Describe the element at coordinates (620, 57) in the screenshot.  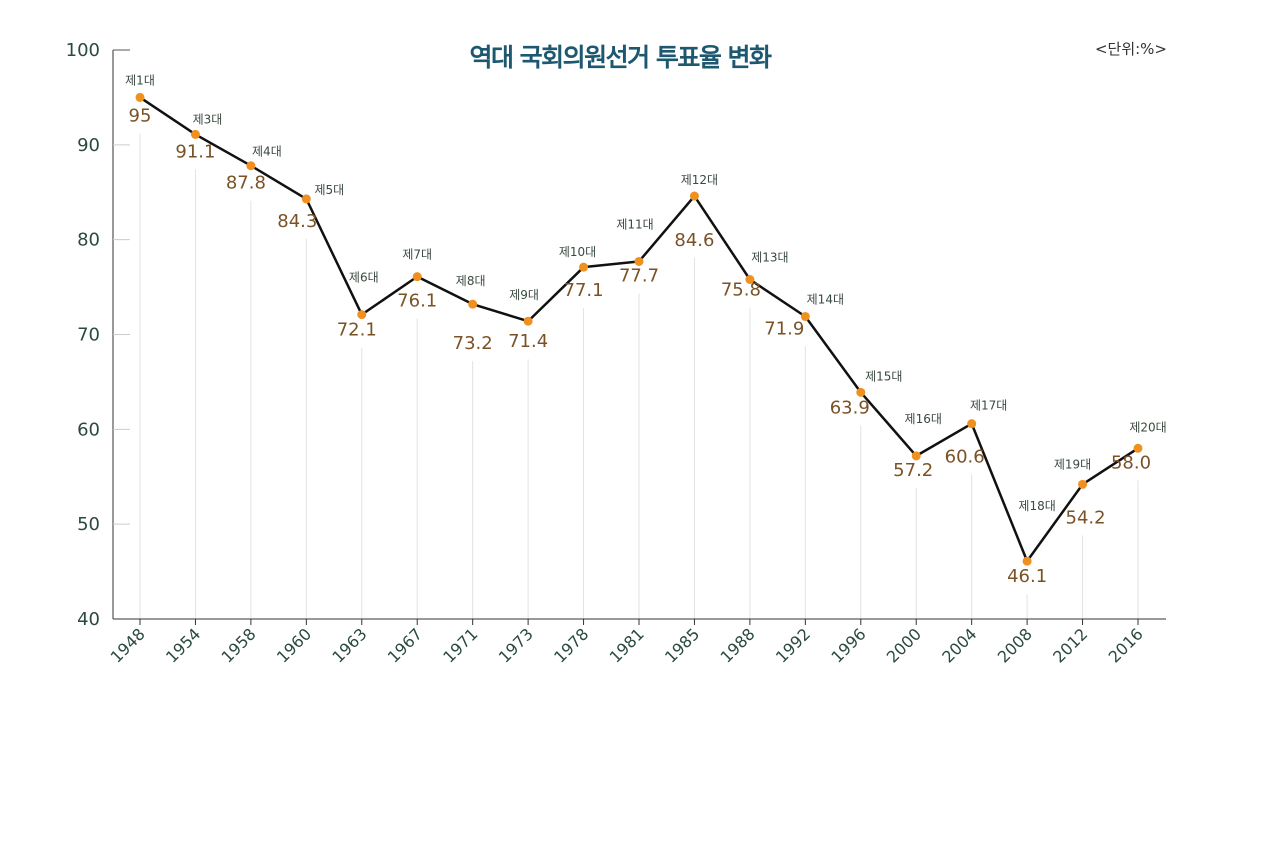
I see `chart-title: 역대 국회의원선거 투표율 변화` at that location.